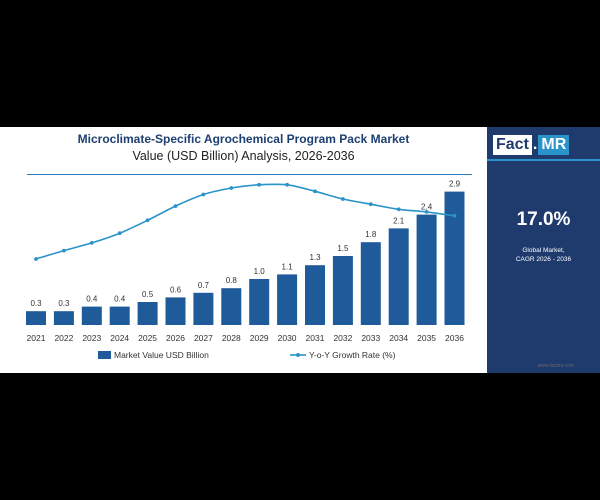 This screenshot has width=600, height=500. Describe the element at coordinates (555, 366) in the screenshot. I see `footer-url: www.factmr.com` at that location.